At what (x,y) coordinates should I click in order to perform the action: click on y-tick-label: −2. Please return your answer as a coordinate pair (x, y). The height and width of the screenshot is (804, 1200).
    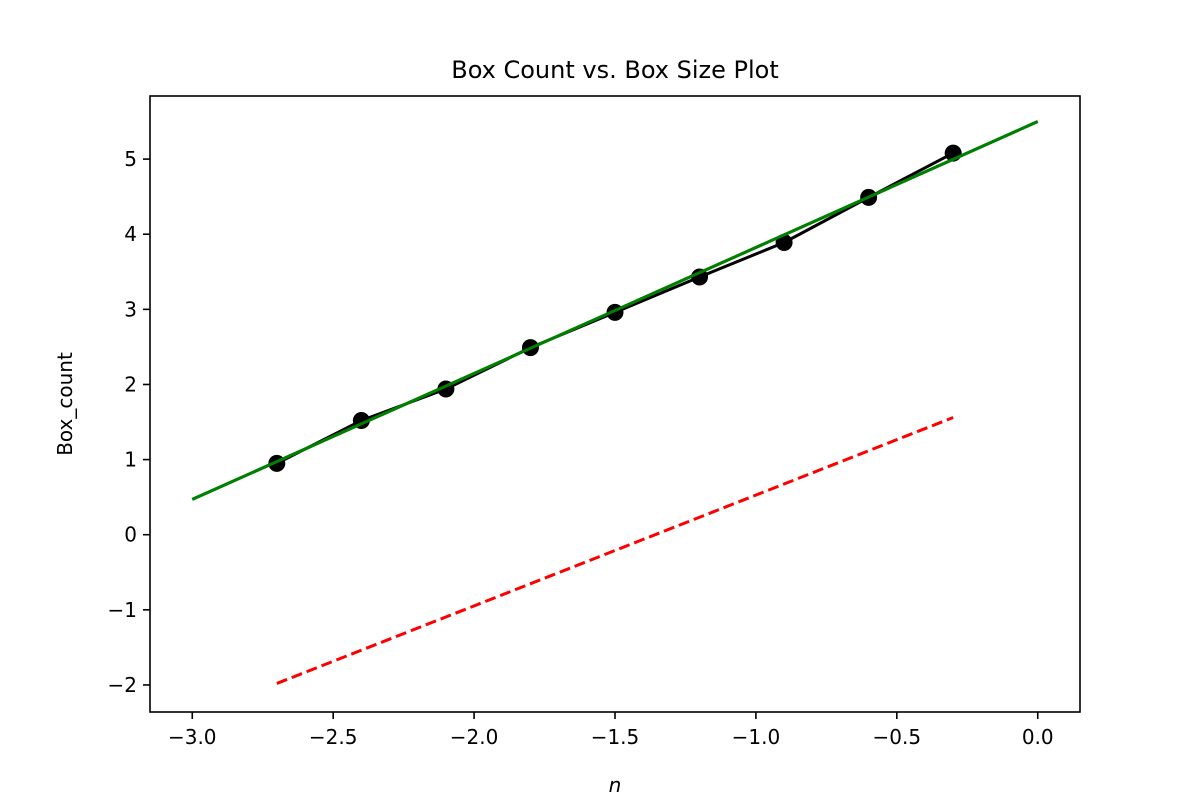
    Looking at the image, I should click on (122, 685).